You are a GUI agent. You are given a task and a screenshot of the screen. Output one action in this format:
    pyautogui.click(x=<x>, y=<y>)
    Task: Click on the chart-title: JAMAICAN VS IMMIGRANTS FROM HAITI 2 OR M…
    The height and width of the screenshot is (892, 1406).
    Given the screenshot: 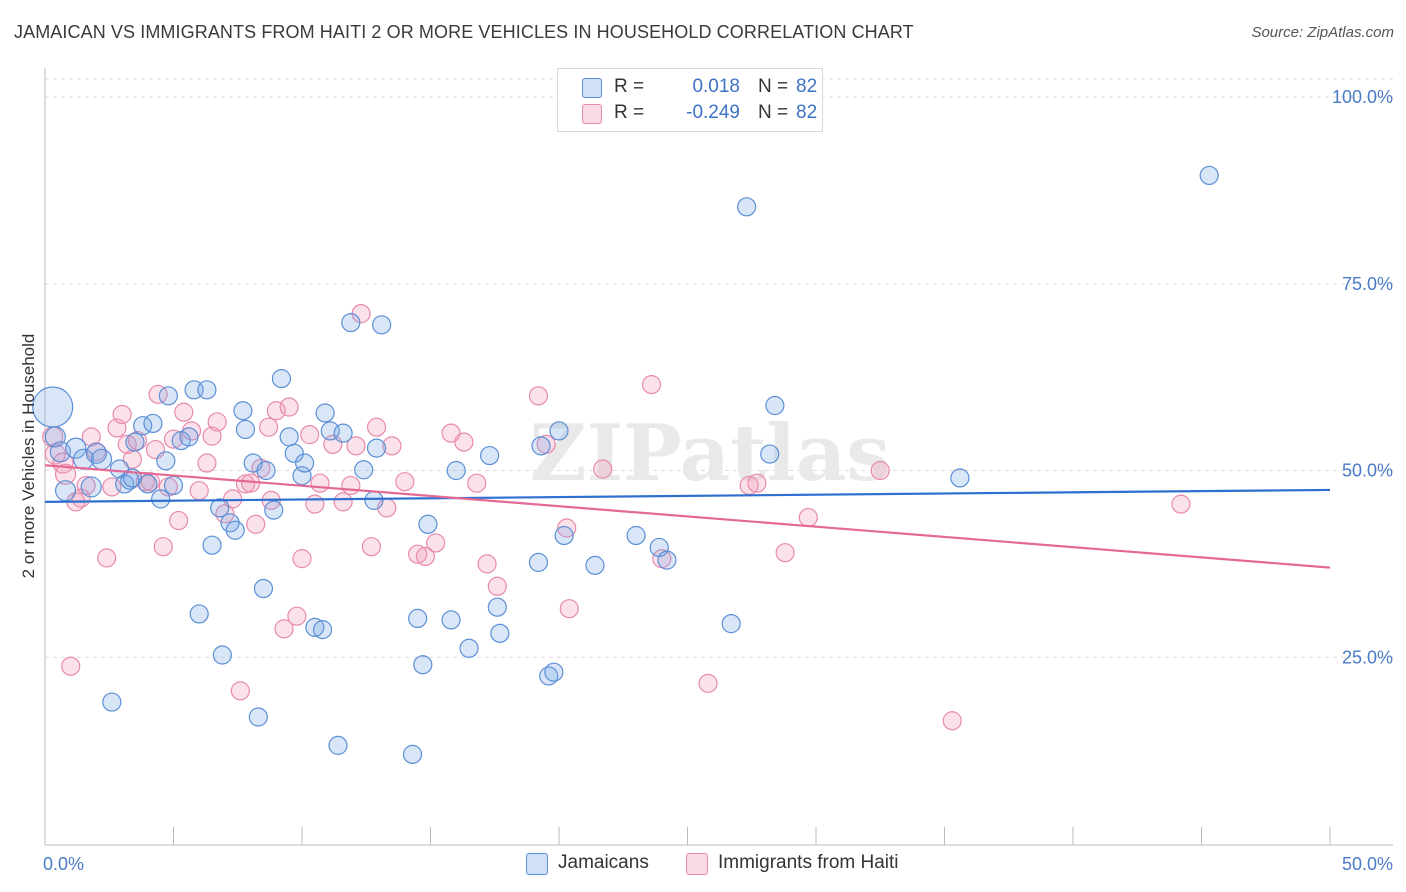 What is the action you would take?
    pyautogui.click(x=464, y=32)
    